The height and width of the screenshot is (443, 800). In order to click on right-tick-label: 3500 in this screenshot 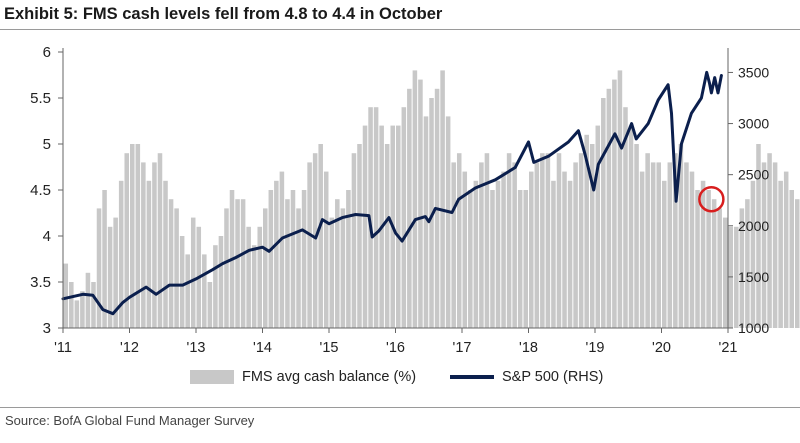, I will do `click(753, 72)`.